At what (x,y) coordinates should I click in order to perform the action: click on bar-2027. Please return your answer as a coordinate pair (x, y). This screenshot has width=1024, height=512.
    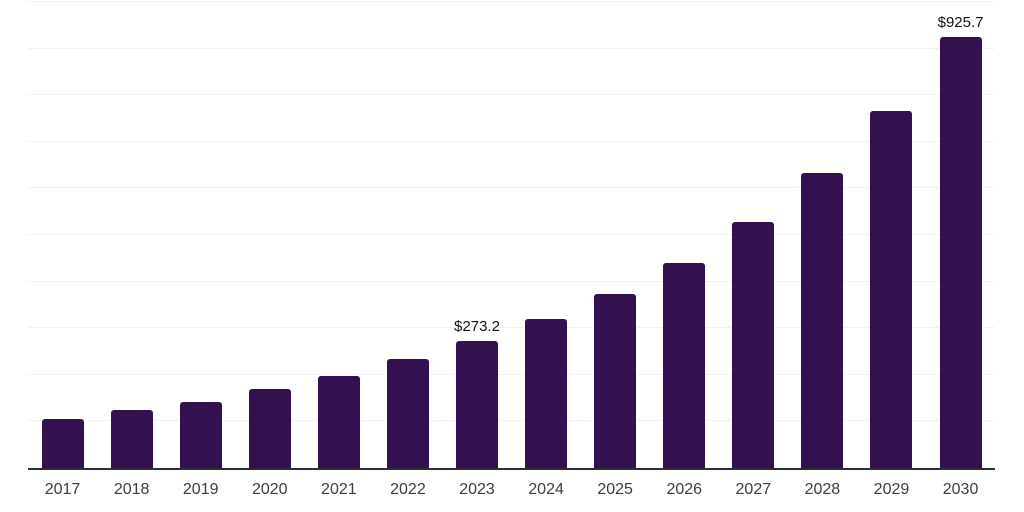
    Looking at the image, I should click on (753, 345).